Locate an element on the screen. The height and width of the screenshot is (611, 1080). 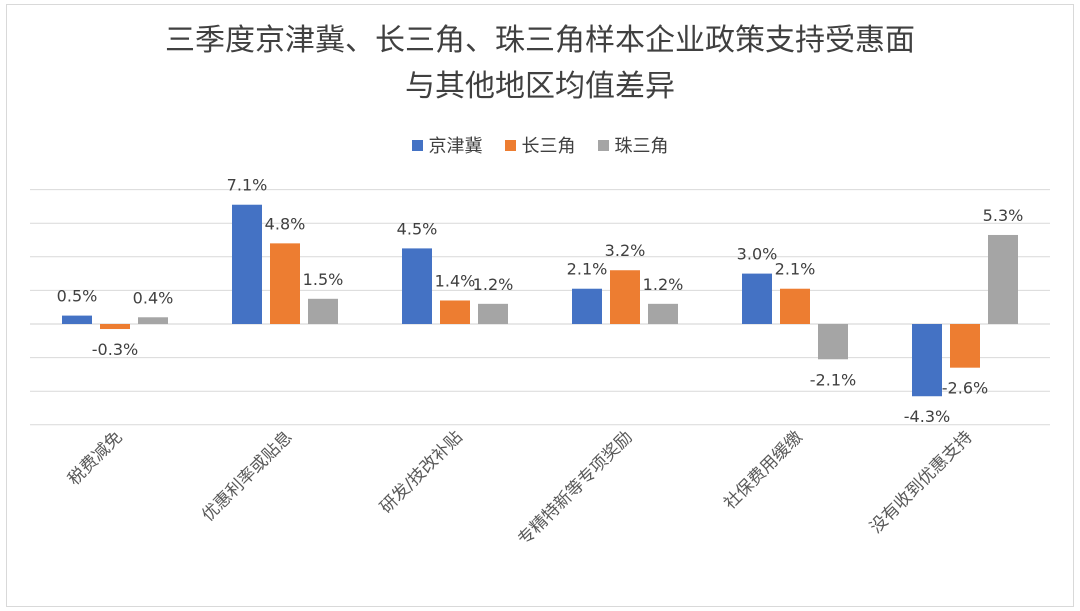
category-label-6: 没有收到优惠支持 is located at coordinates (921, 482).